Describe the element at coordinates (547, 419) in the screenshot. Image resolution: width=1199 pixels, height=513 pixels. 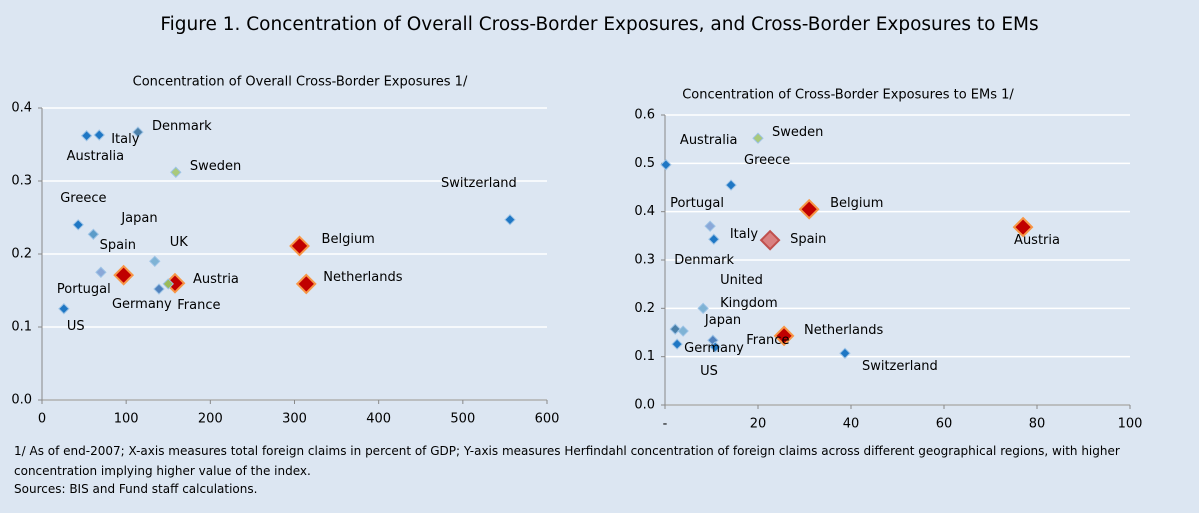
I see `x-tick-label: 600` at that location.